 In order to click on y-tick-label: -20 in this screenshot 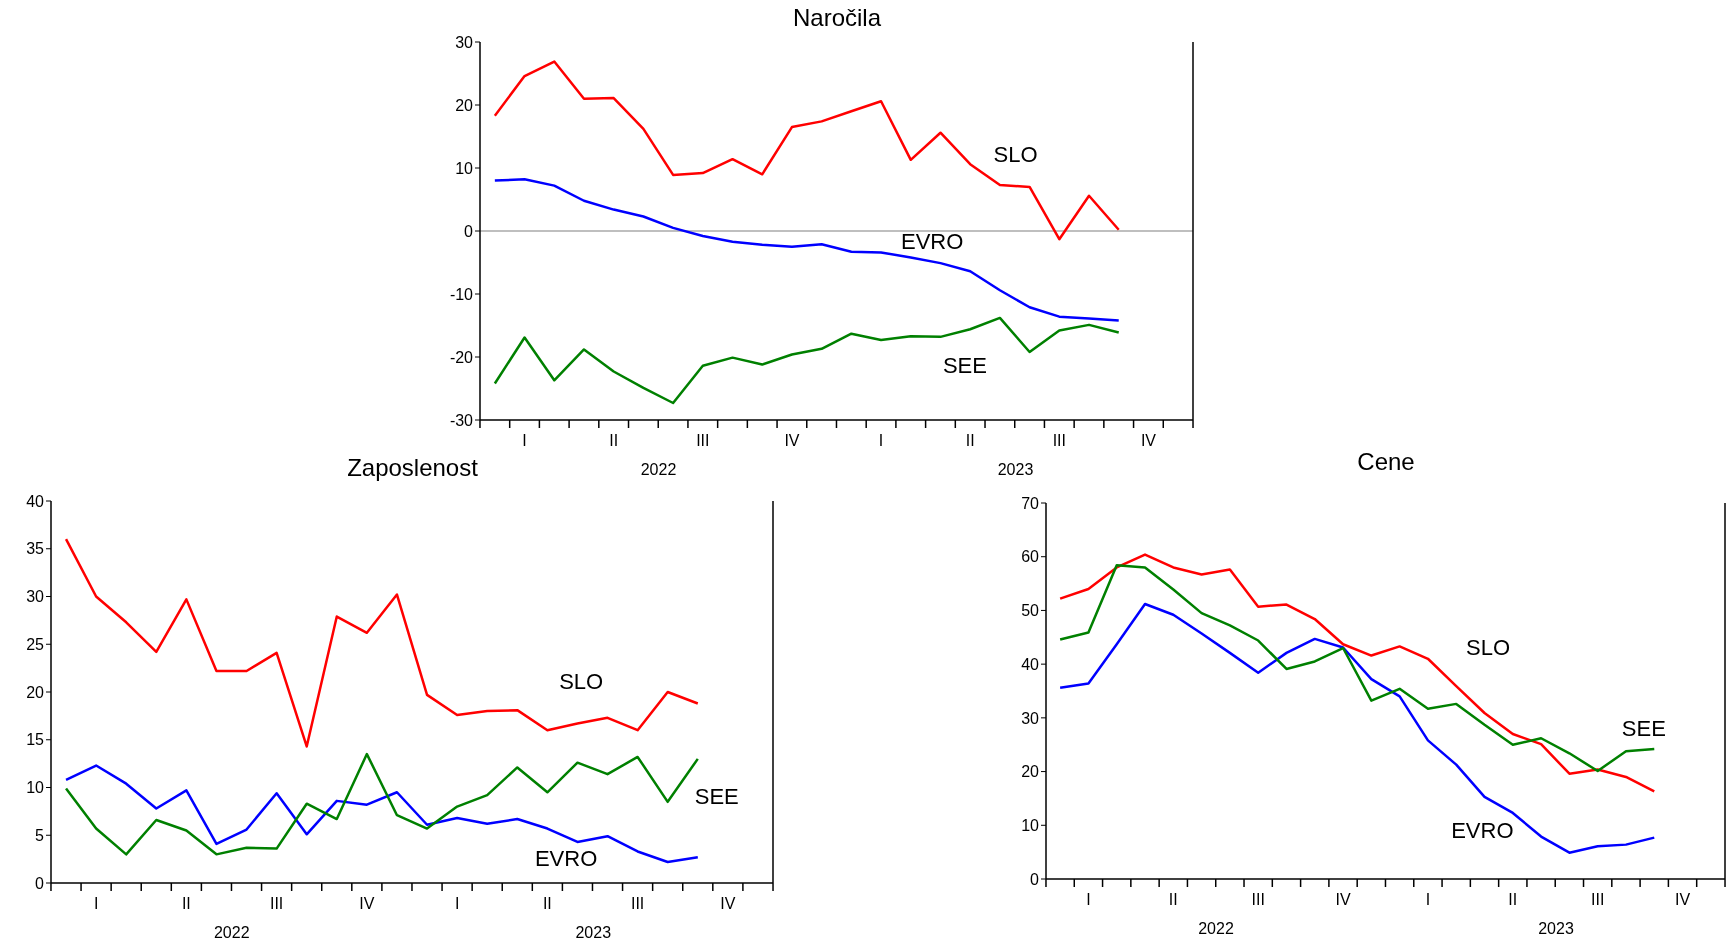, I will do `click(461, 357)`.